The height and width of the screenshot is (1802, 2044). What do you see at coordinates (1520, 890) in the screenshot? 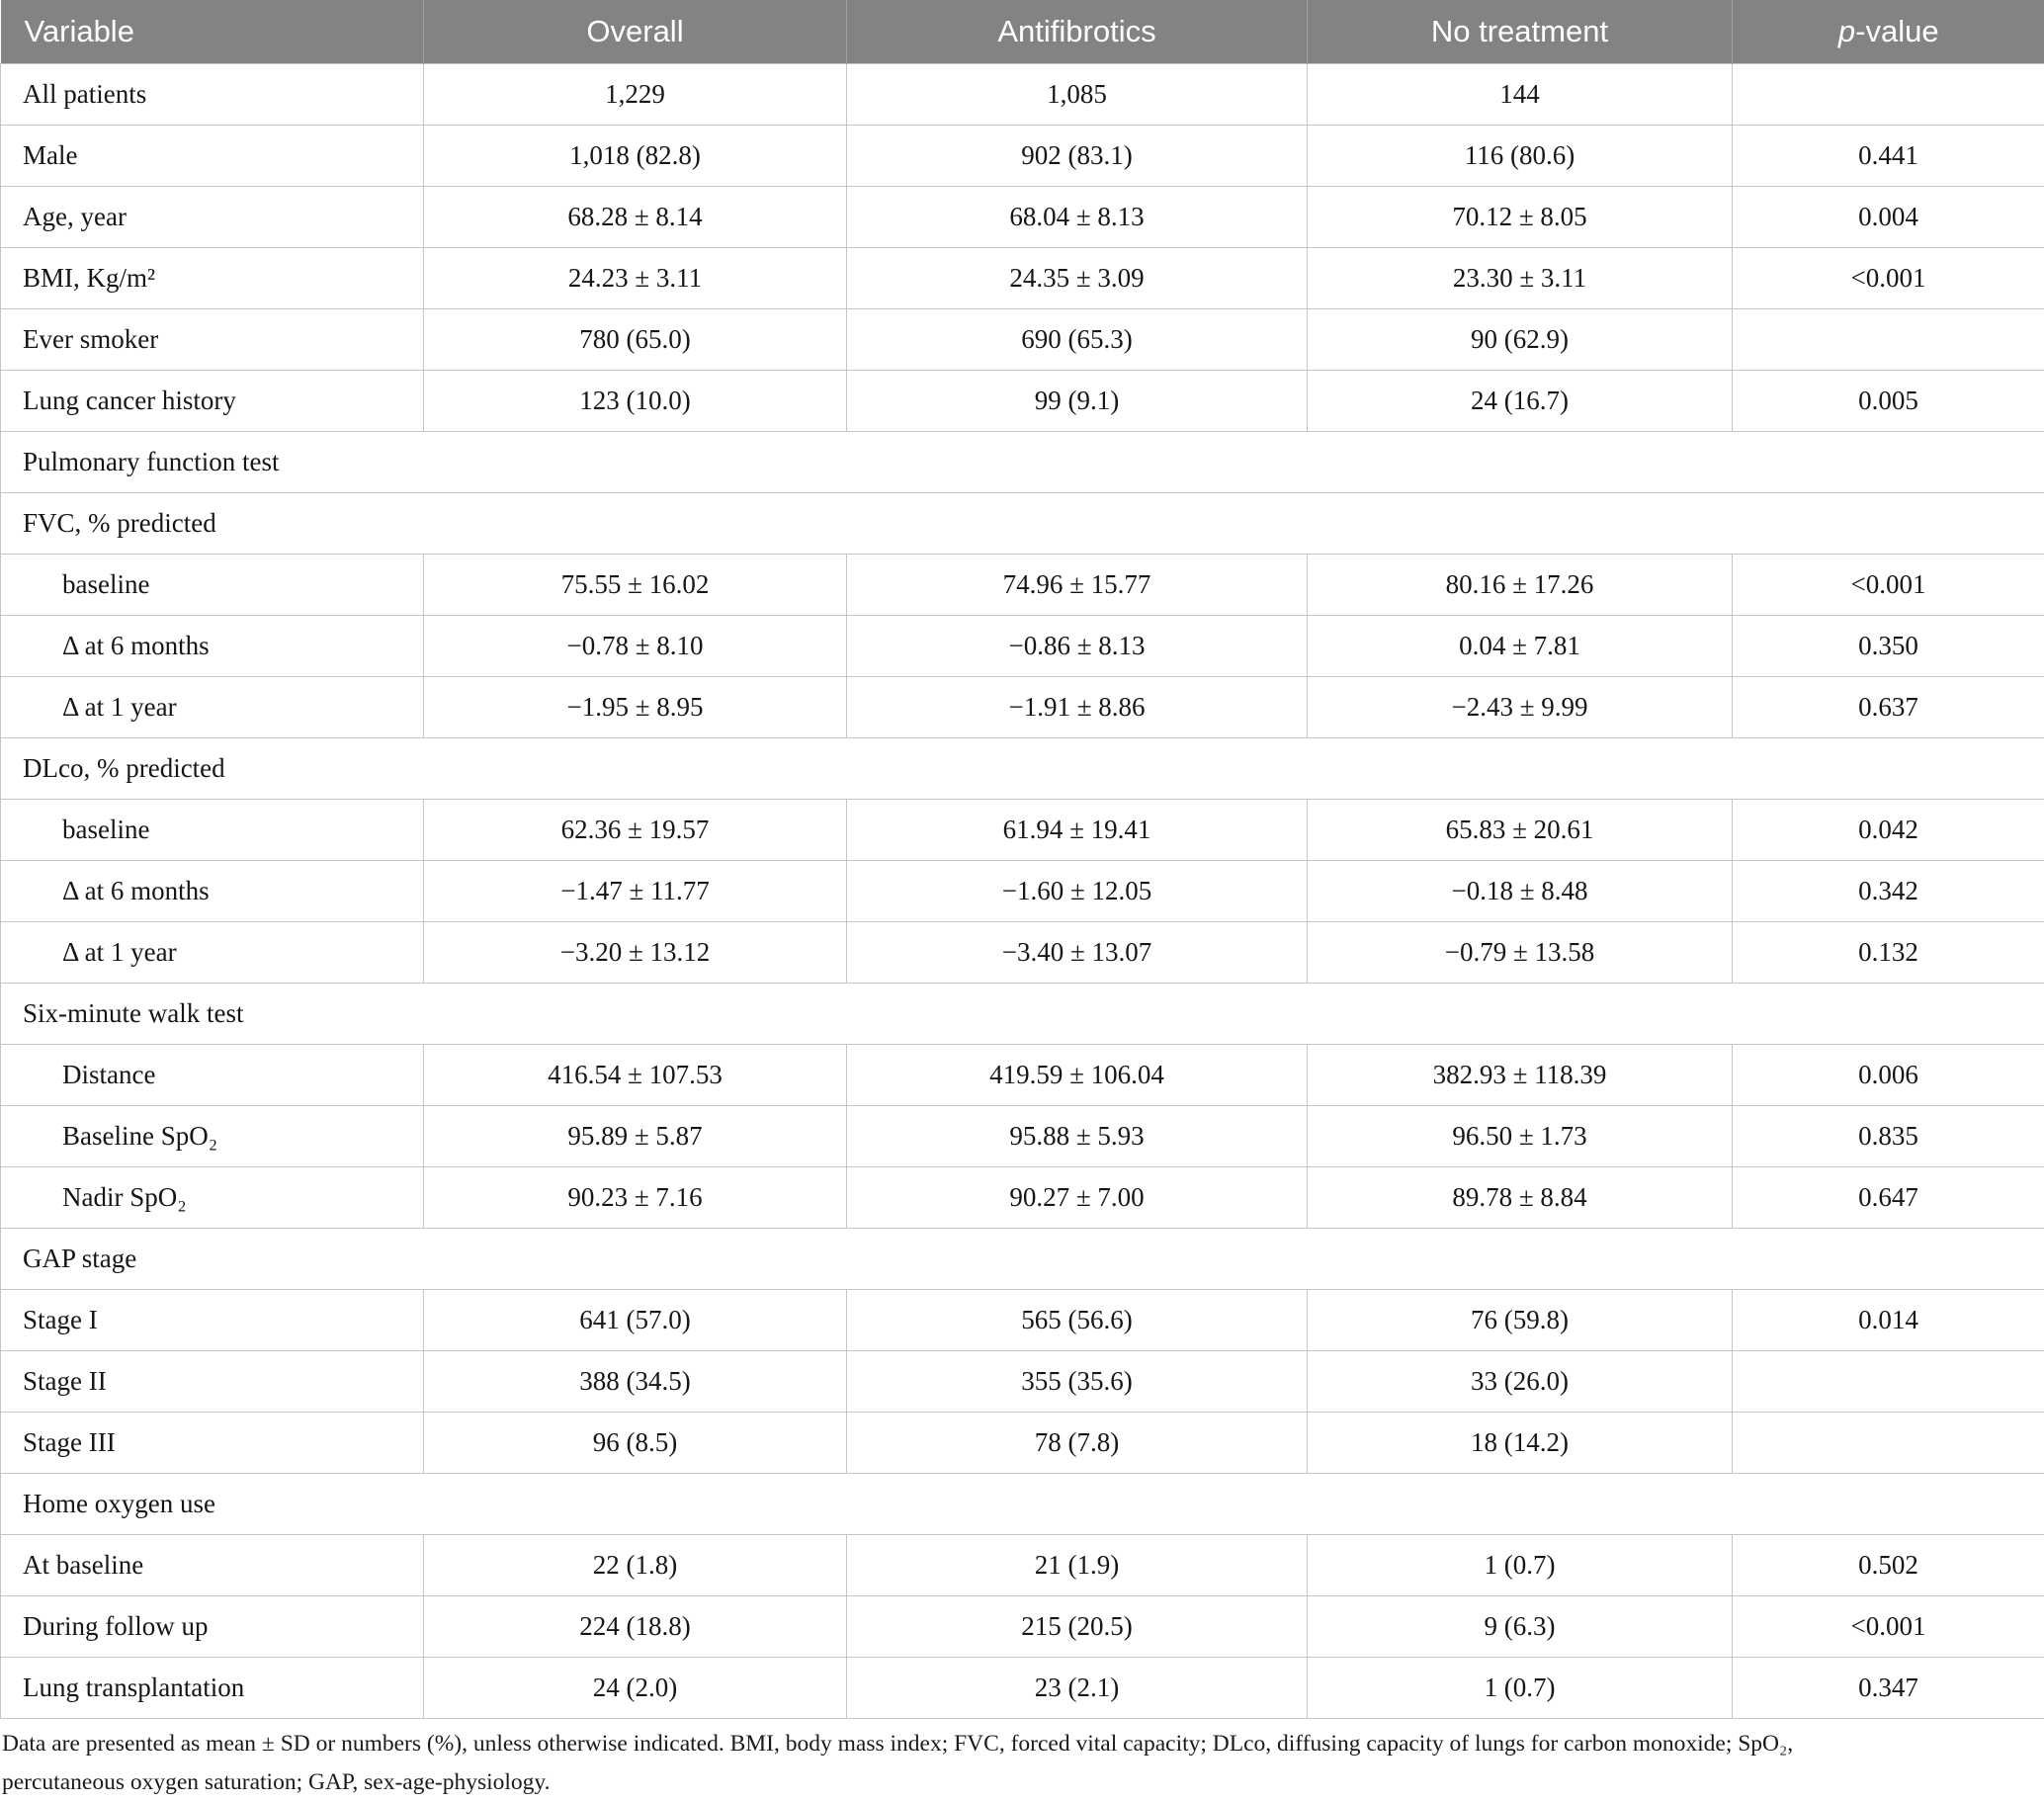
I see `no-treatment-cell: −0.18 ± 8.48` at bounding box center [1520, 890].